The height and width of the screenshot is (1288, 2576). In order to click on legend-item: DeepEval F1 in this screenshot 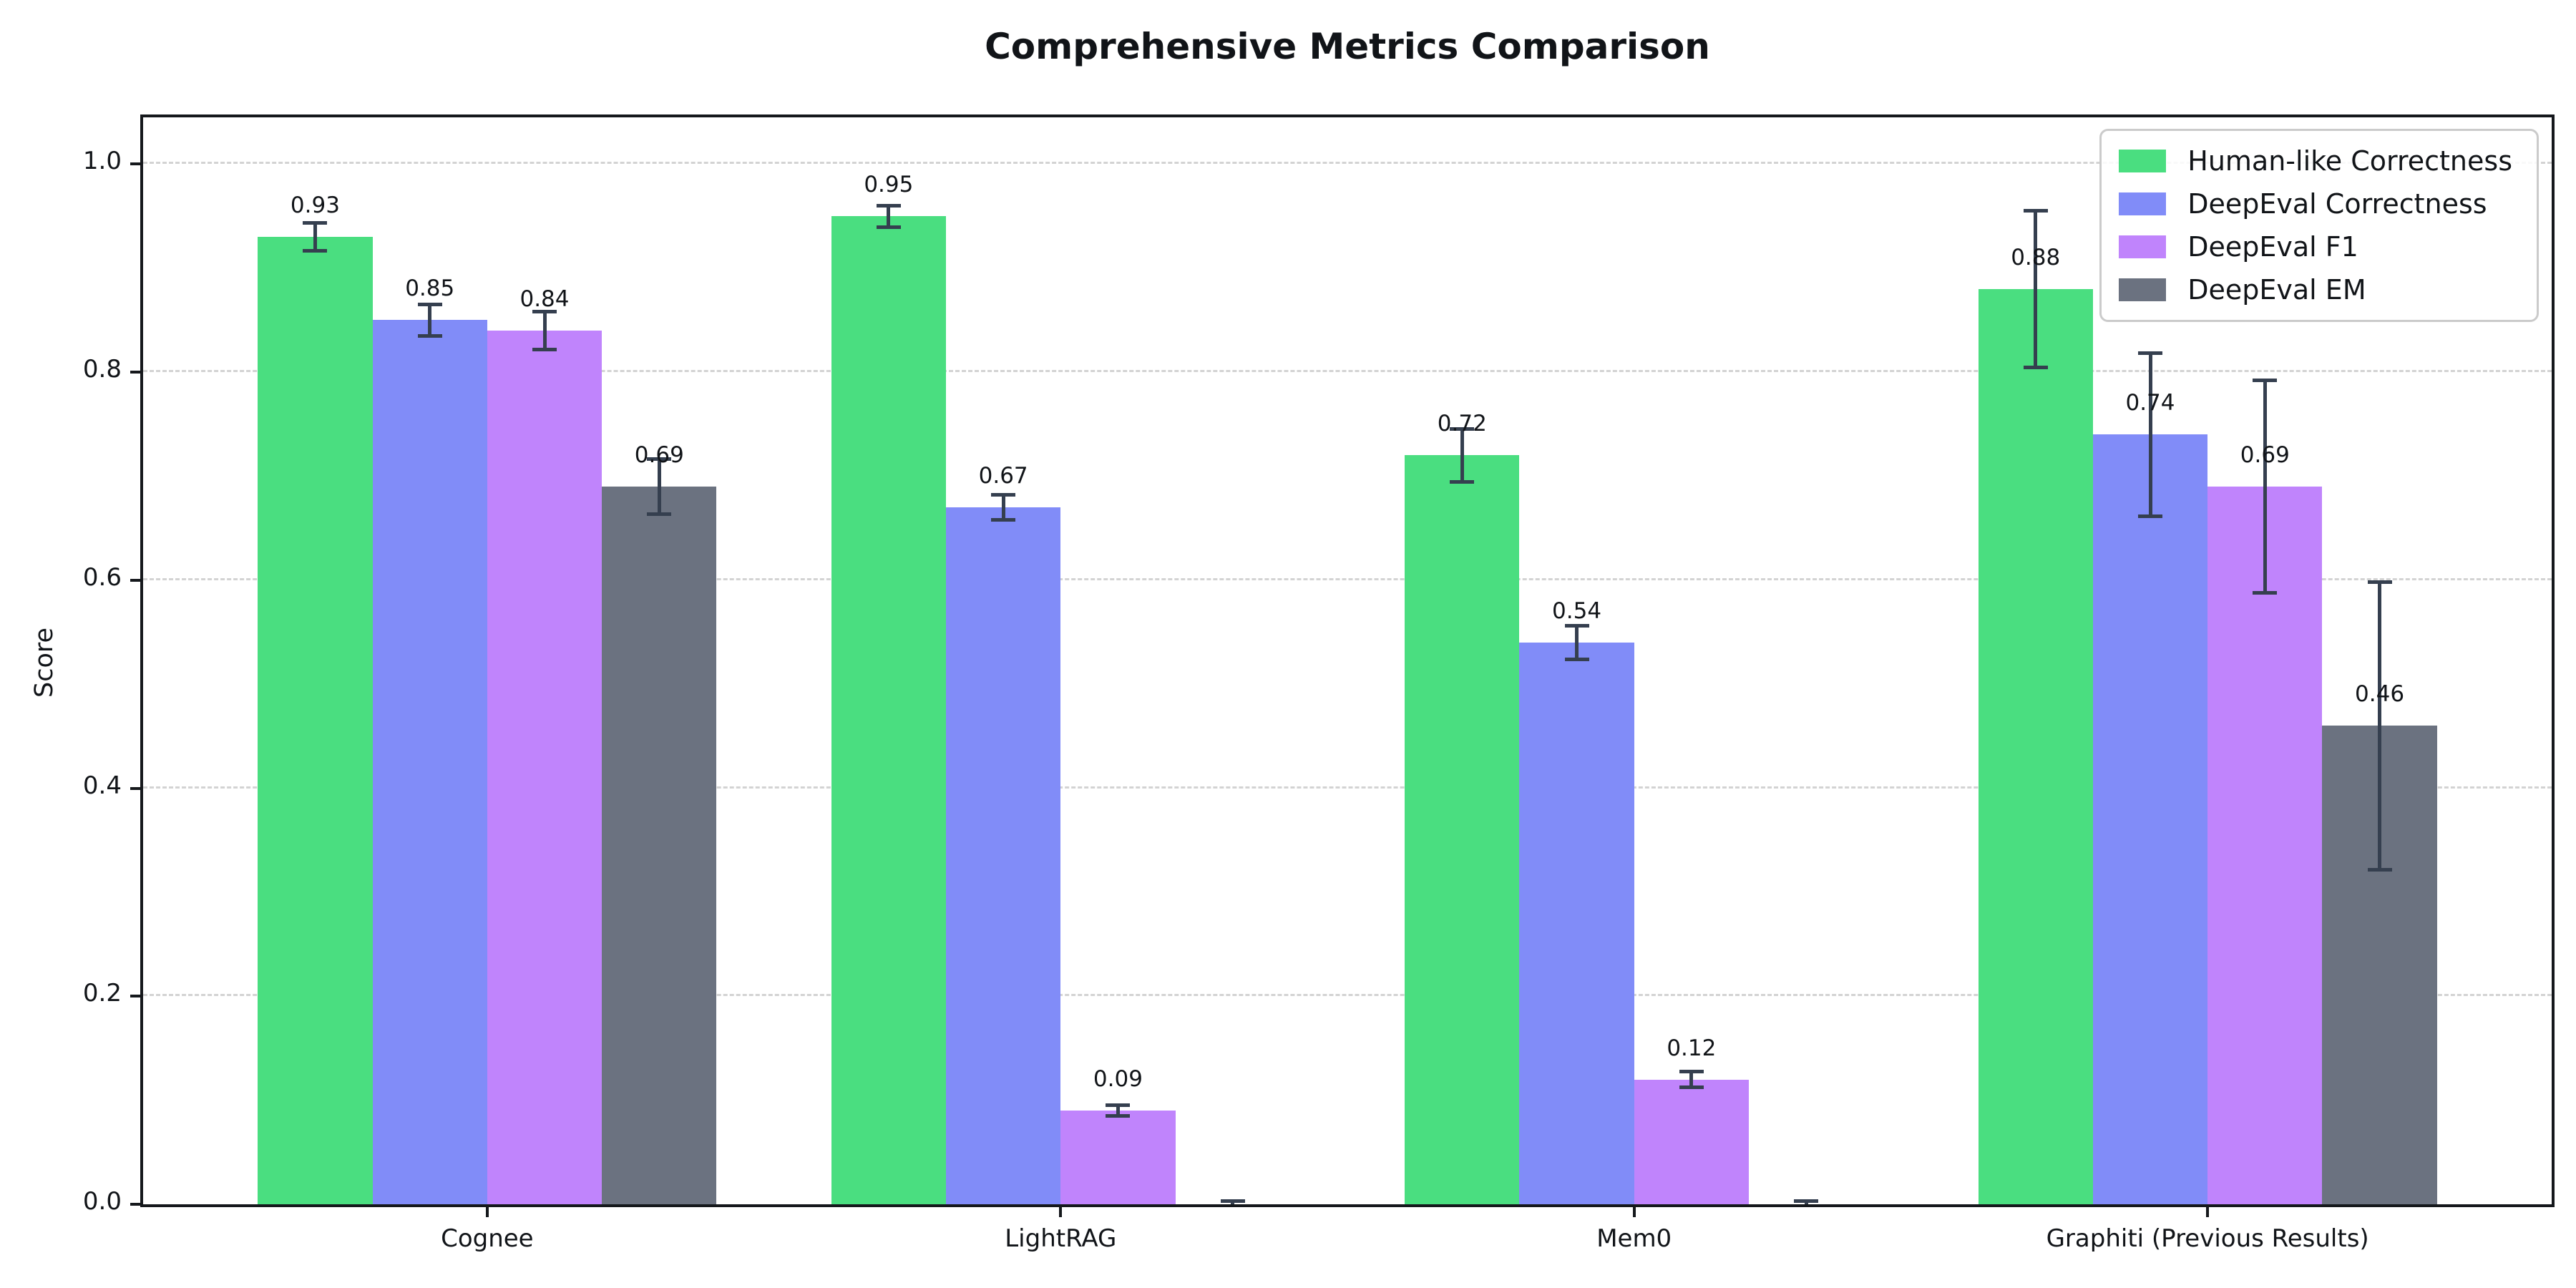, I will do `click(2315, 247)`.